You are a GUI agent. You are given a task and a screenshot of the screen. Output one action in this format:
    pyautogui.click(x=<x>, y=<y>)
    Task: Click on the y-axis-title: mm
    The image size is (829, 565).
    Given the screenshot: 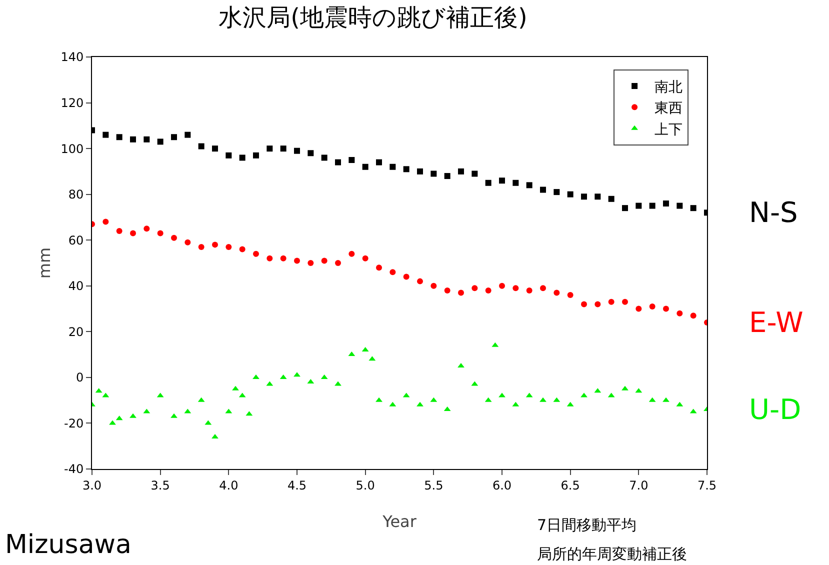 What is the action you would take?
    pyautogui.click(x=44, y=263)
    